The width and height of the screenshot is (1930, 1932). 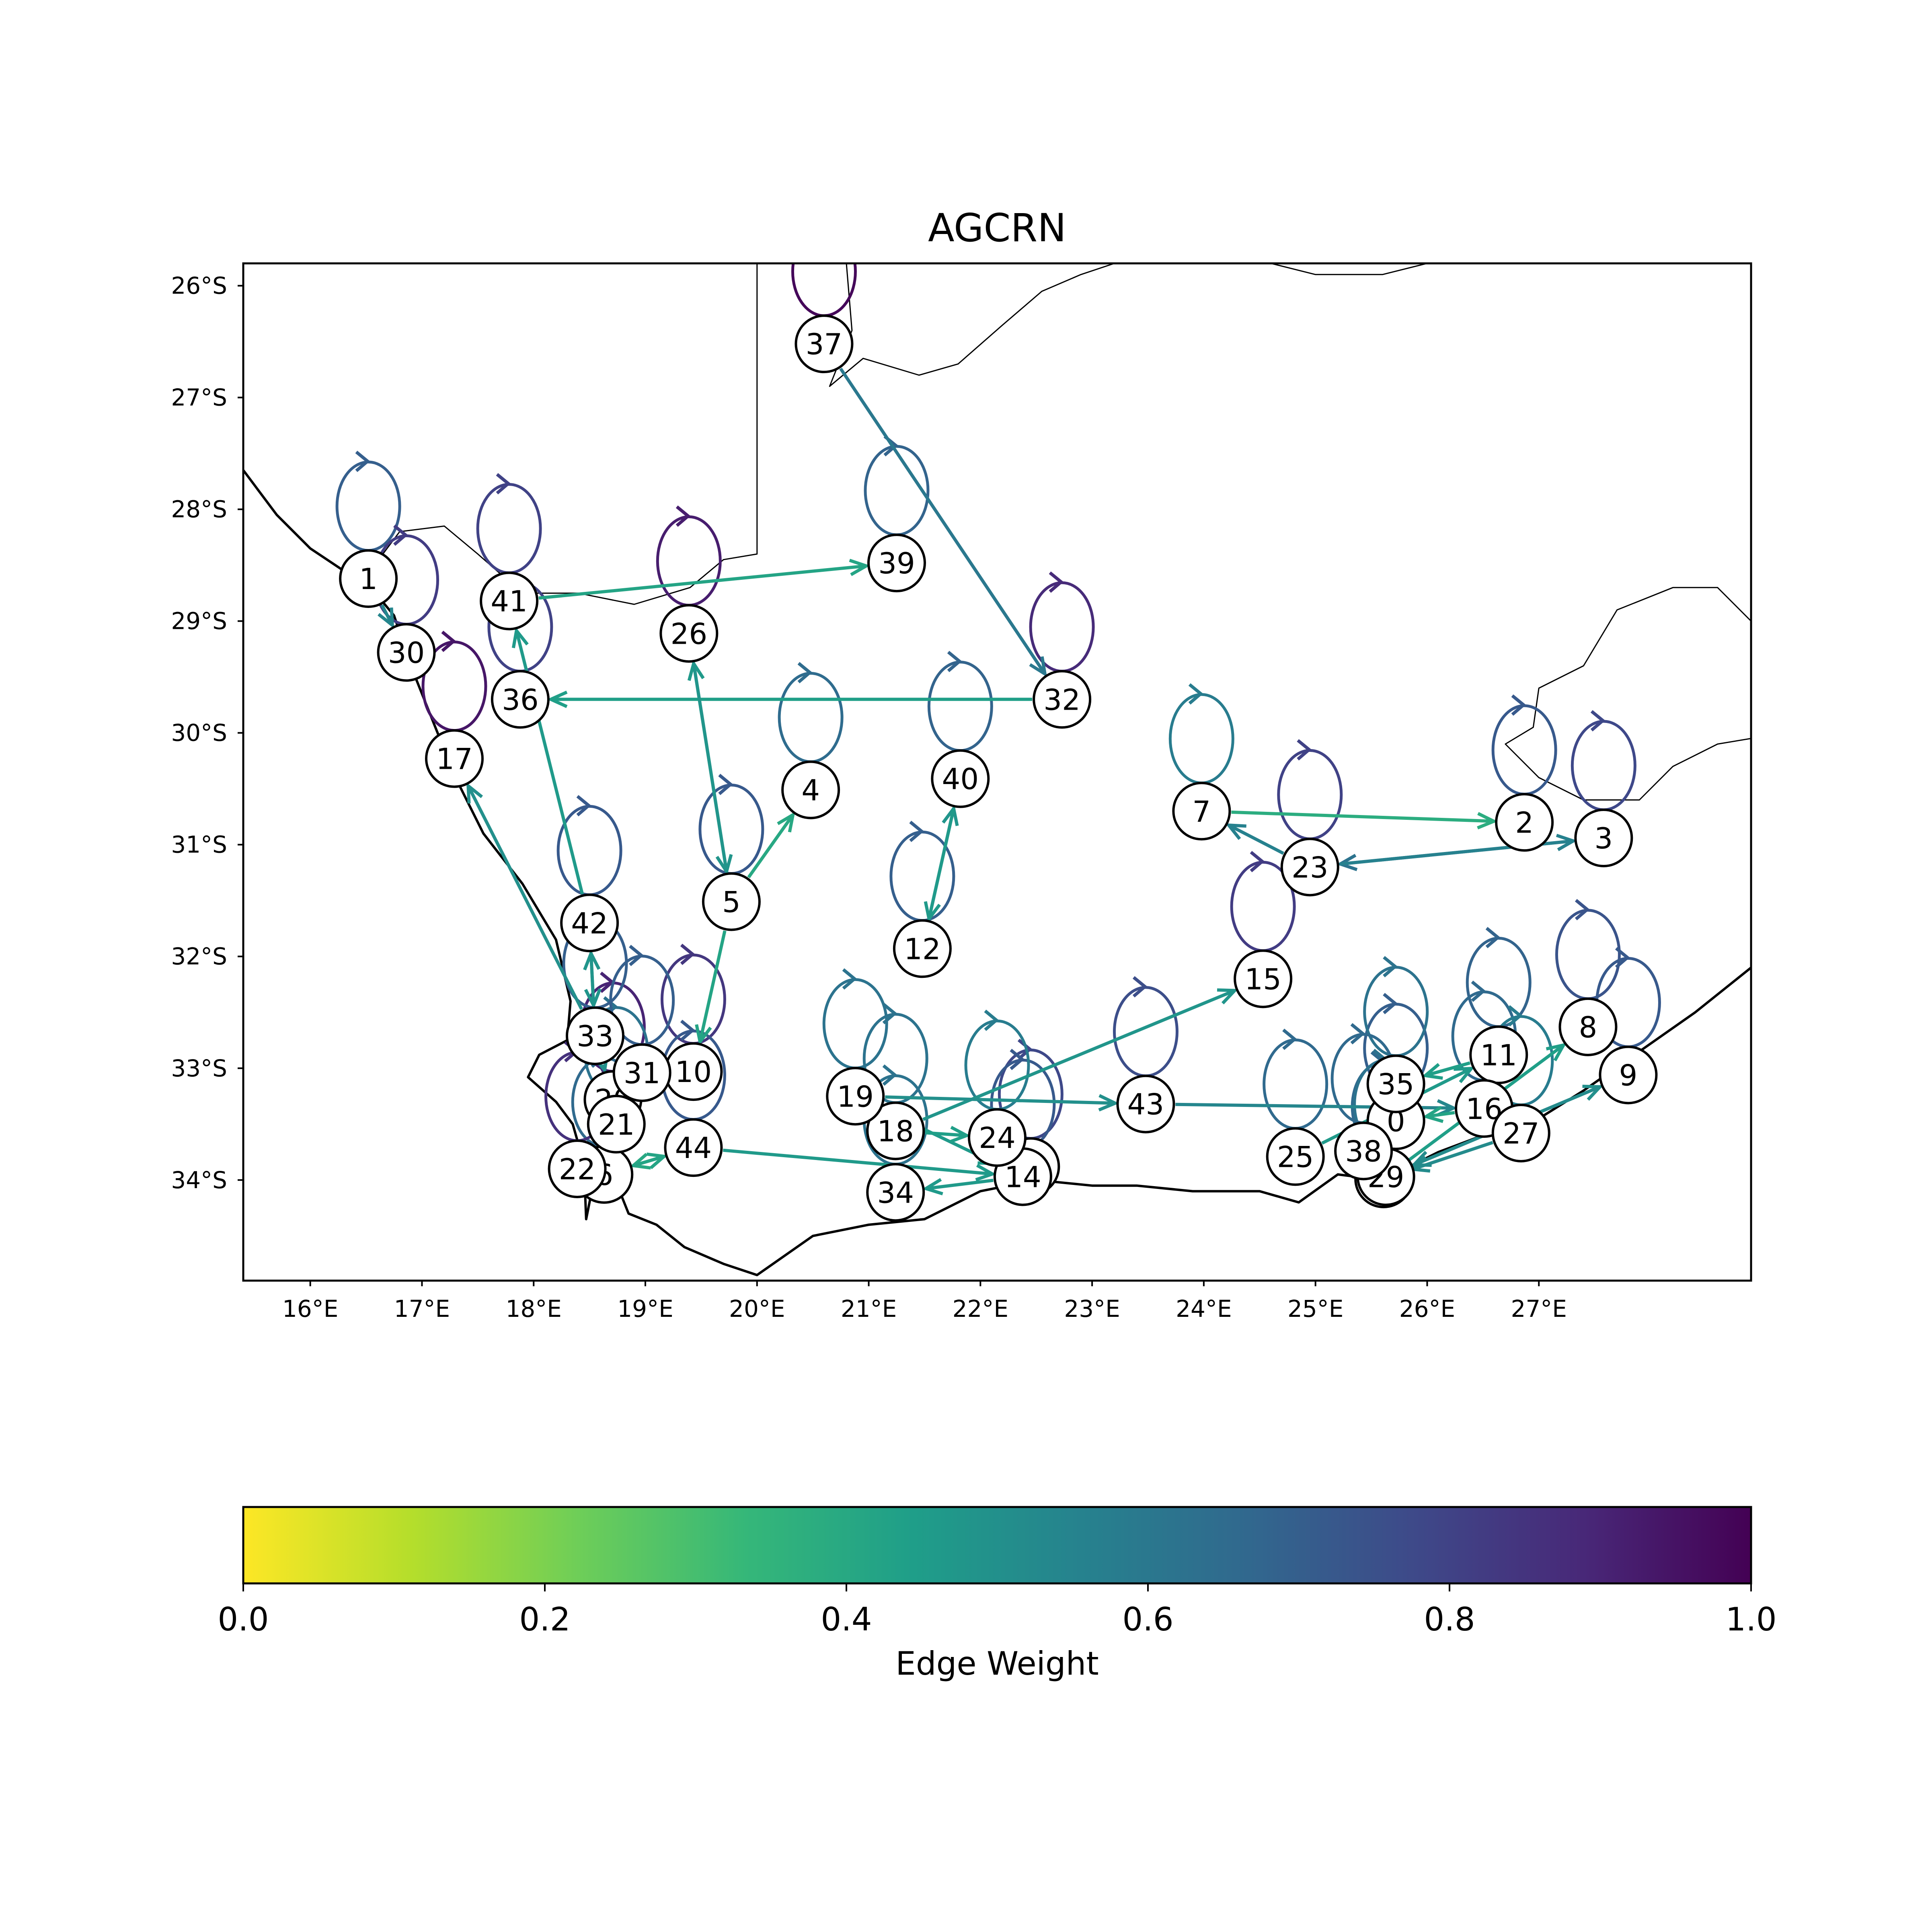 What do you see at coordinates (693, 1072) in the screenshot?
I see `node-label: 10` at bounding box center [693, 1072].